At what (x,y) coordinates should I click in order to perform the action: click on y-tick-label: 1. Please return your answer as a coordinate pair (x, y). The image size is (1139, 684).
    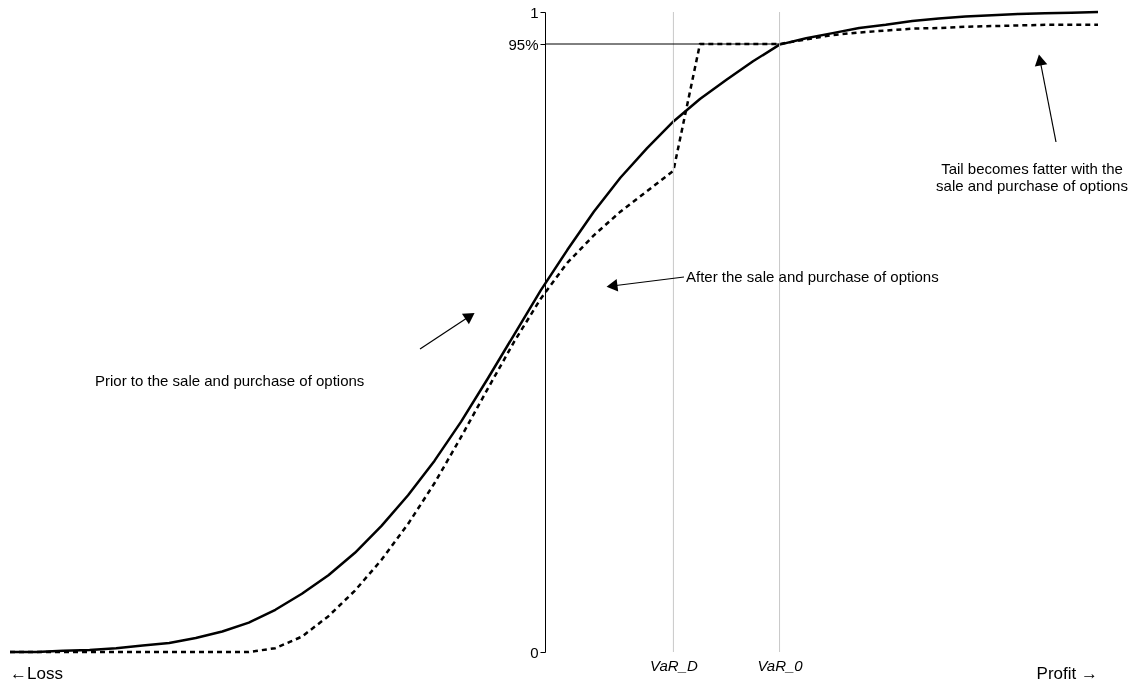
    Looking at the image, I should click on (534, 12).